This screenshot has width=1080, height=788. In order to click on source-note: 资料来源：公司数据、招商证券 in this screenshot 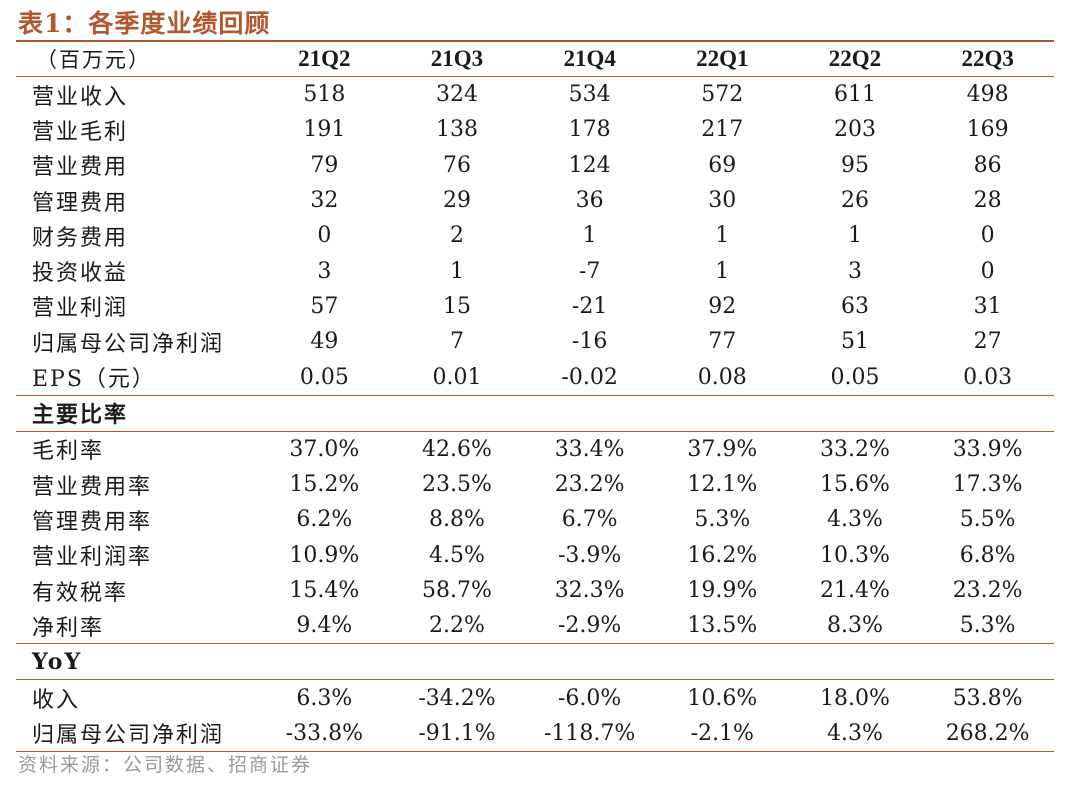, I will do `click(165, 765)`.